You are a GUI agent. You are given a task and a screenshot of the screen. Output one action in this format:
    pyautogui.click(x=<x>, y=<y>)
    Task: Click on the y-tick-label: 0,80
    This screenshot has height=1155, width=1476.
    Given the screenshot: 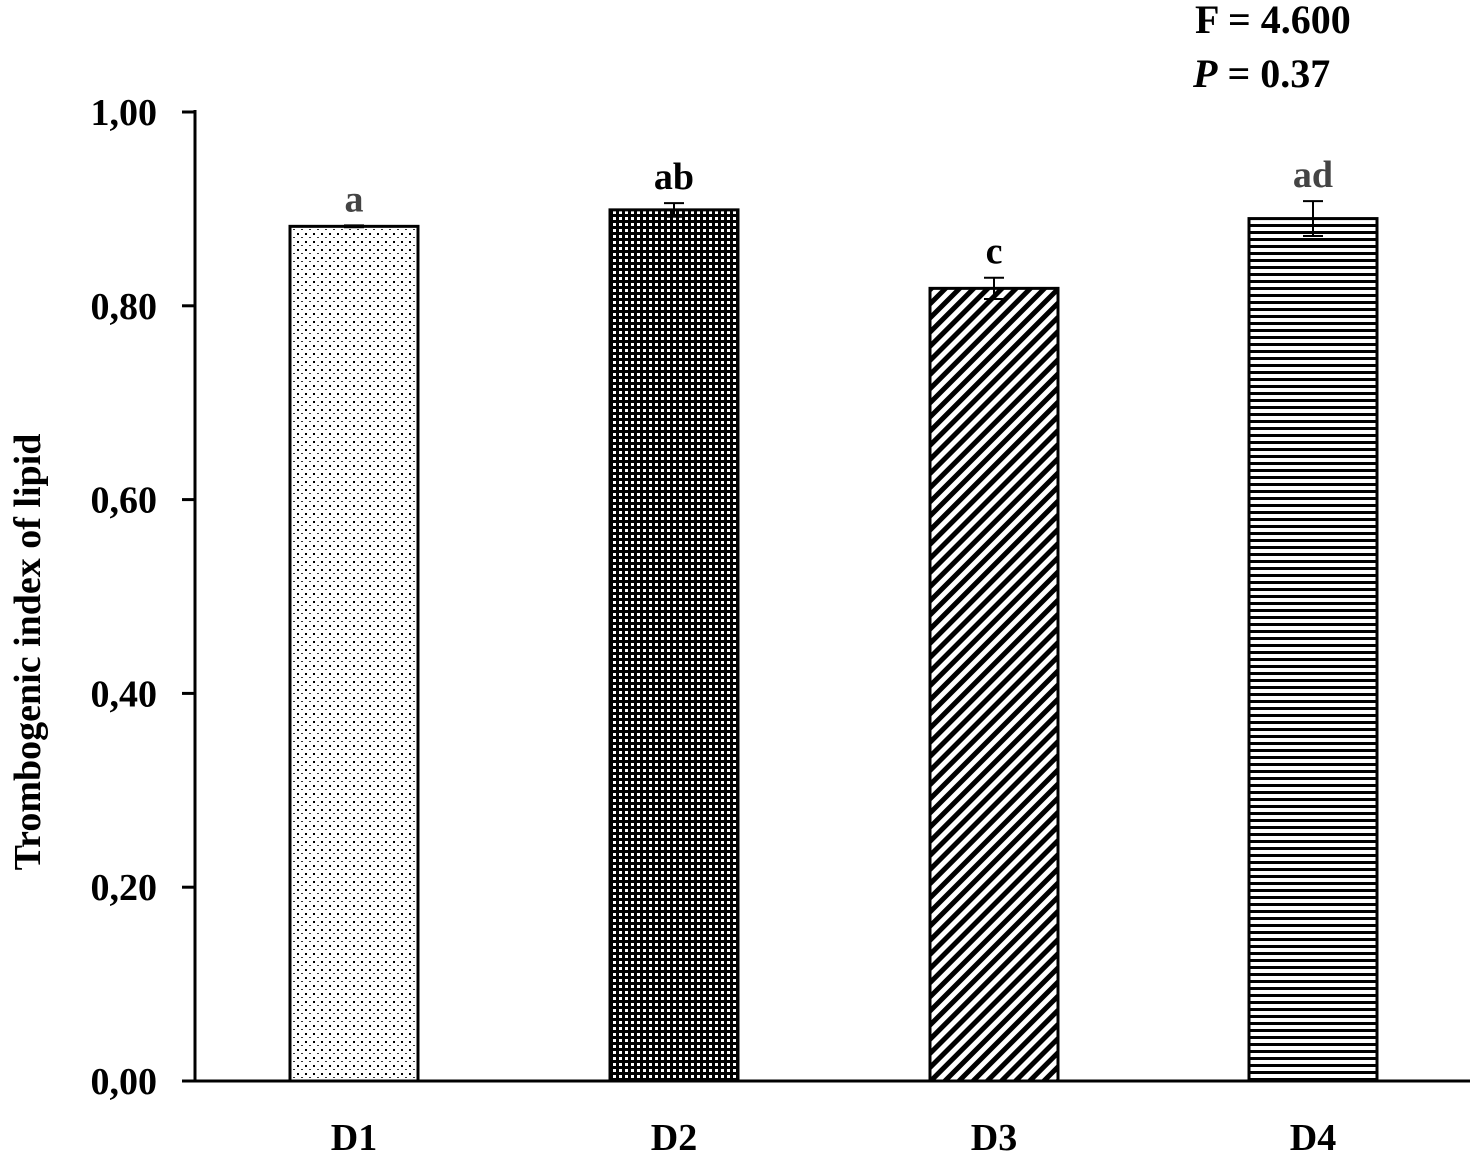 What is the action you would take?
    pyautogui.click(x=124, y=307)
    